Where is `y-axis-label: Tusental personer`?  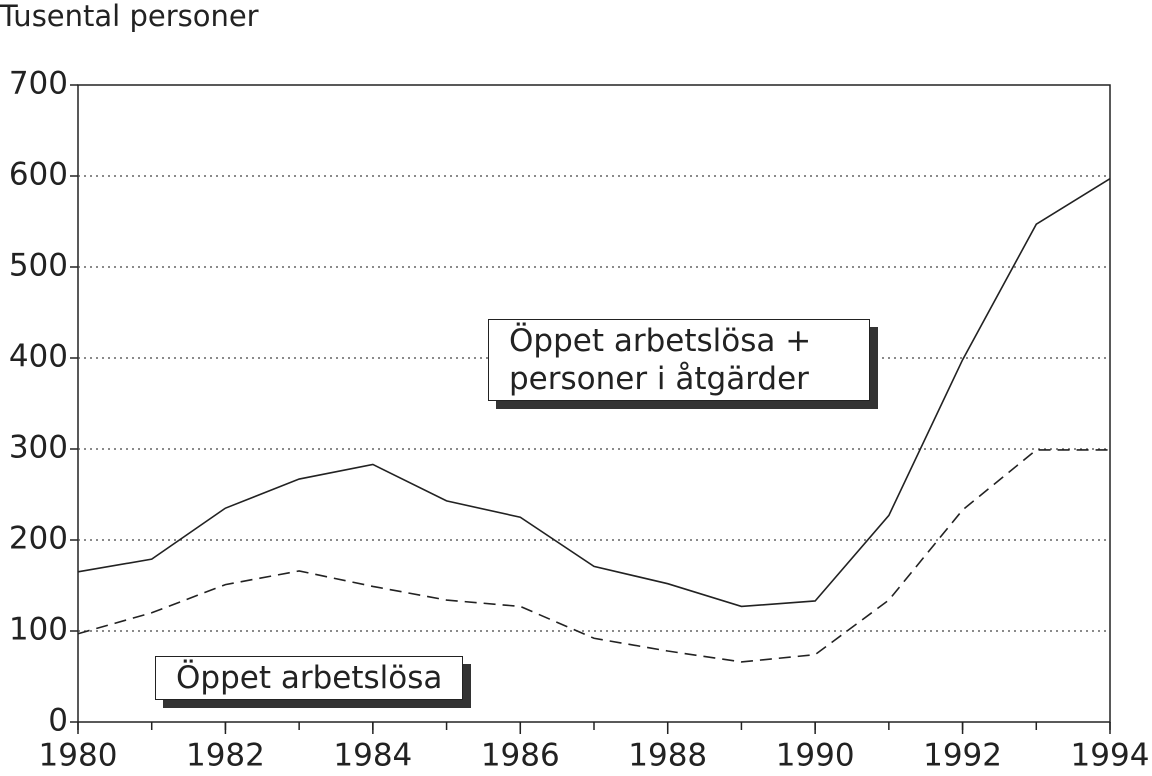 y-axis-label: Tusental personer is located at coordinates (129, 16).